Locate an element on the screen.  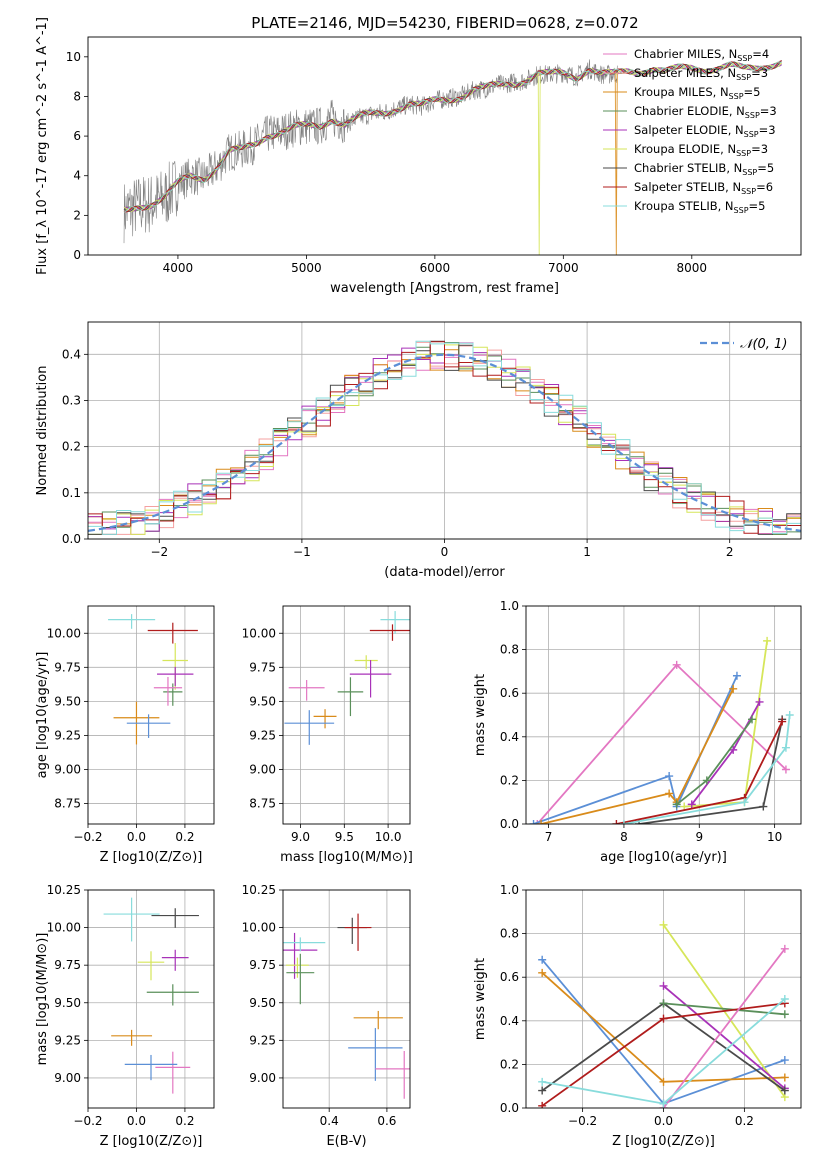
y-tick-label: 0 is located at coordinates (77, 255).